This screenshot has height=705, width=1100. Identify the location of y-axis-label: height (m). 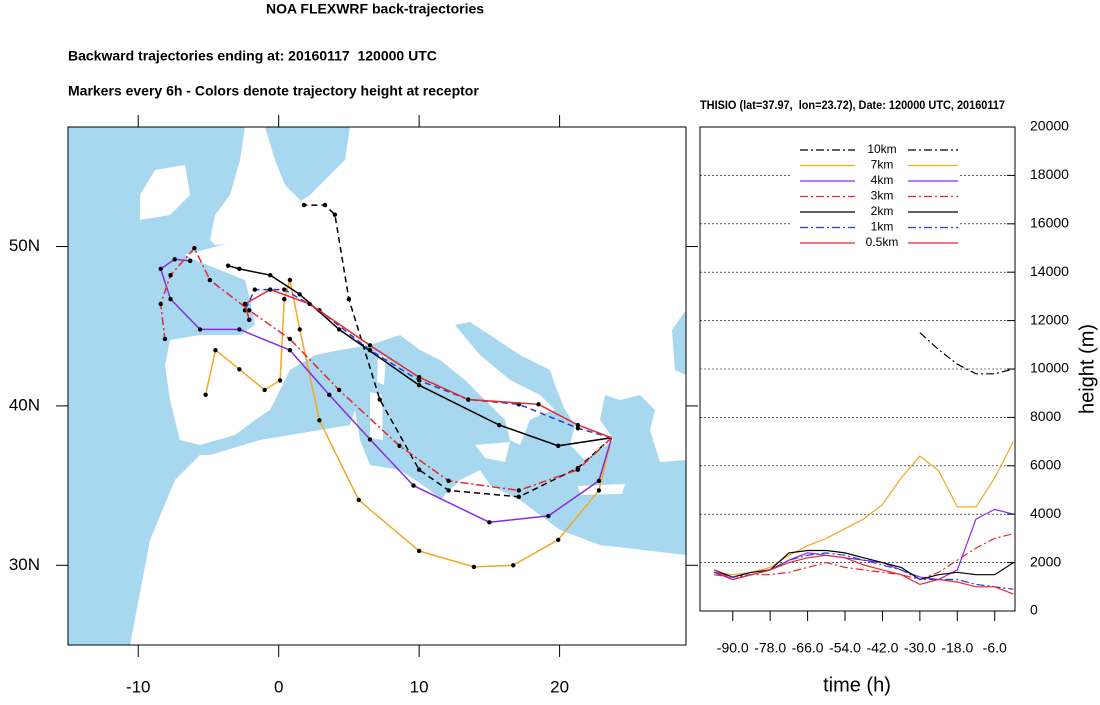
(1087, 369).